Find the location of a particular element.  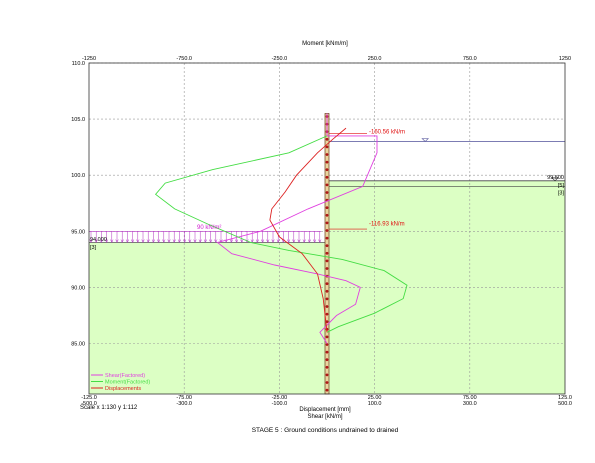

top-axis-tick-label: 750.0 is located at coordinates (470, 59).